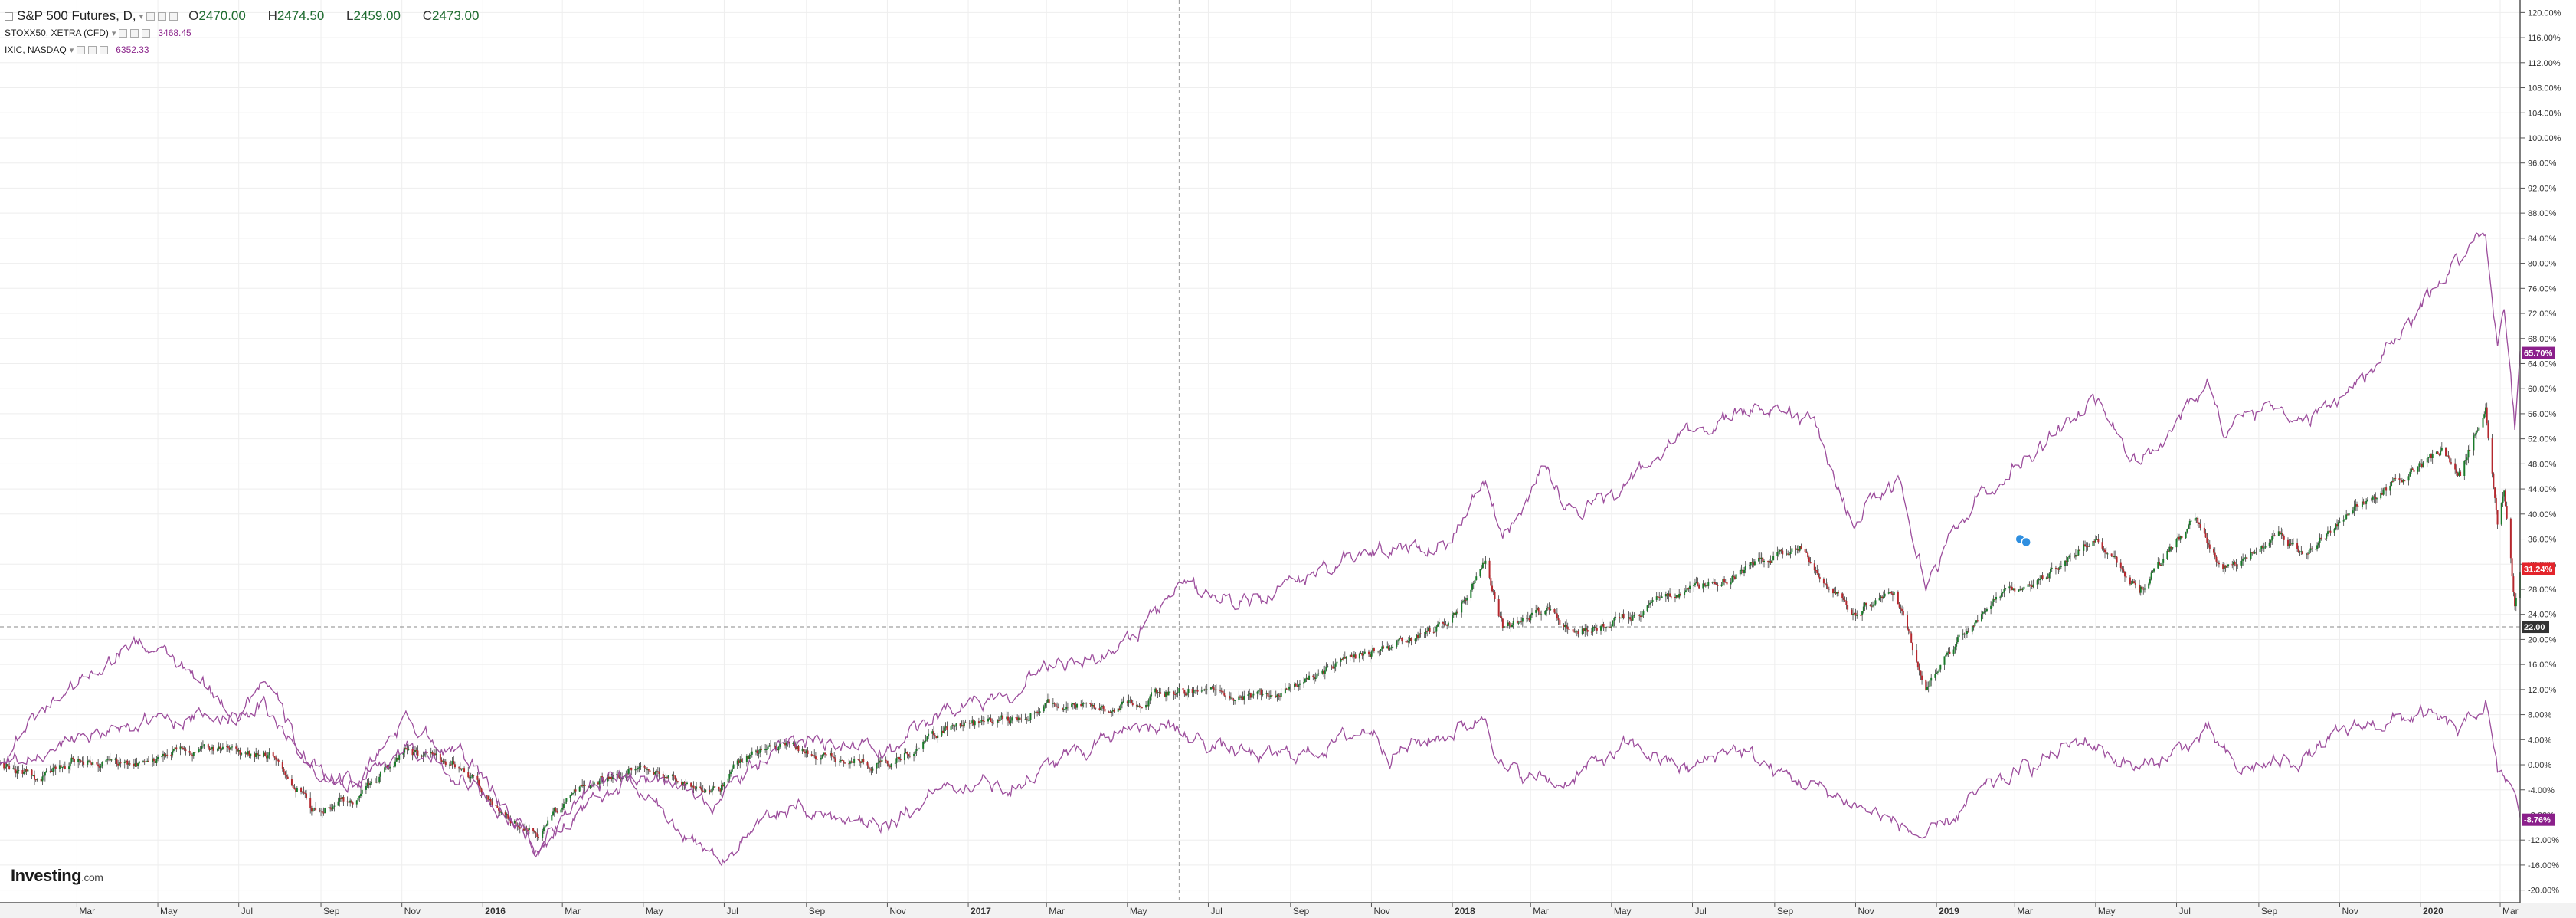 The width and height of the screenshot is (2576, 918). Describe the element at coordinates (251, 50) in the screenshot. I see `legend-row-nasdaq: IXIC, NASDAQ ▾ 6352.33` at that location.